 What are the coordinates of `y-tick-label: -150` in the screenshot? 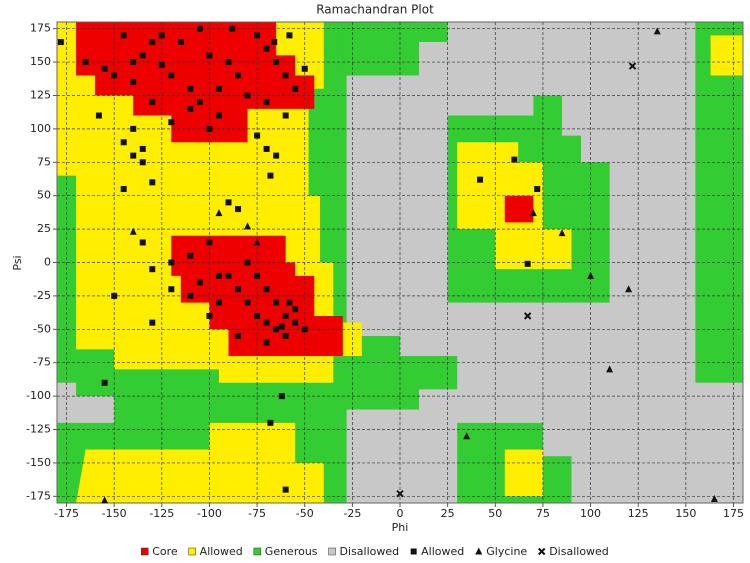 It's located at (38, 462).